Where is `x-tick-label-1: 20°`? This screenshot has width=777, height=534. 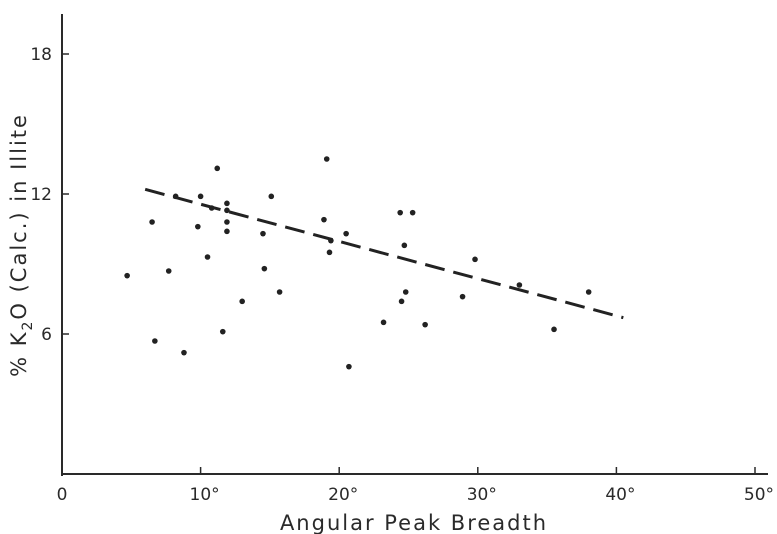
x-tick-label-1: 20° is located at coordinates (343, 495).